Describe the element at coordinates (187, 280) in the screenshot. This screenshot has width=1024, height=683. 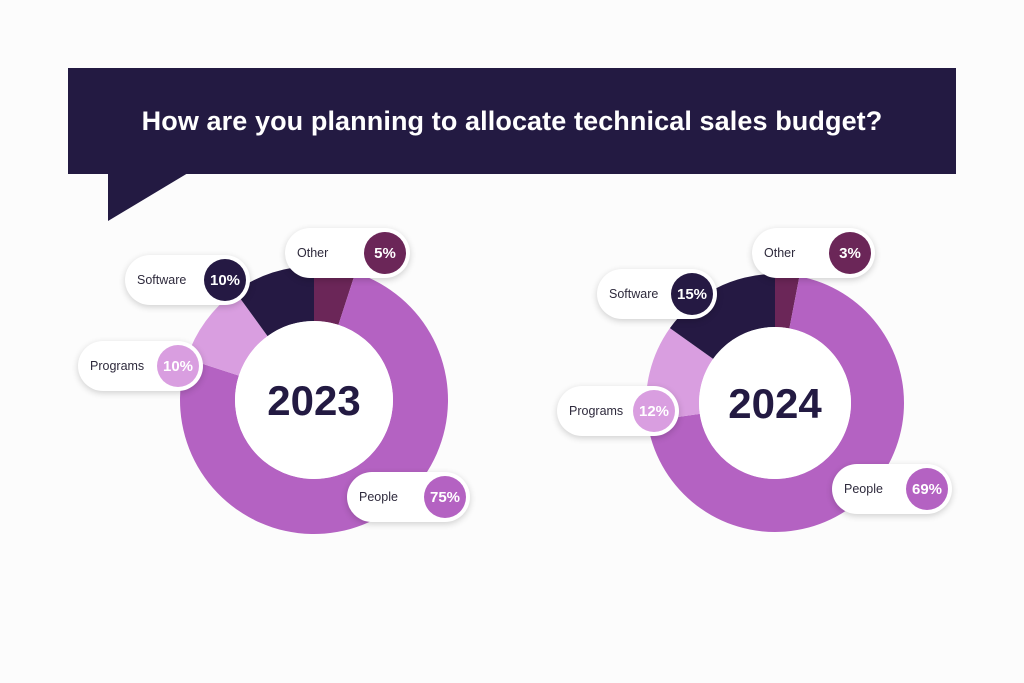
I see `callout-2023-software: Software 10%` at that location.